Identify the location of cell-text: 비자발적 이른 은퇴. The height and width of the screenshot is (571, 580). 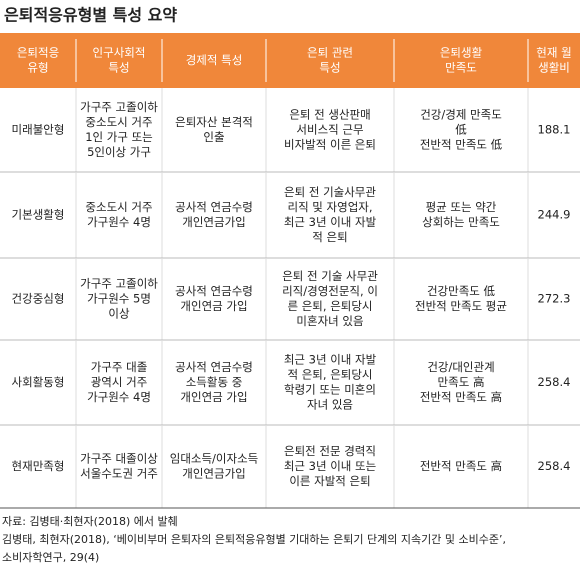
(330, 145).